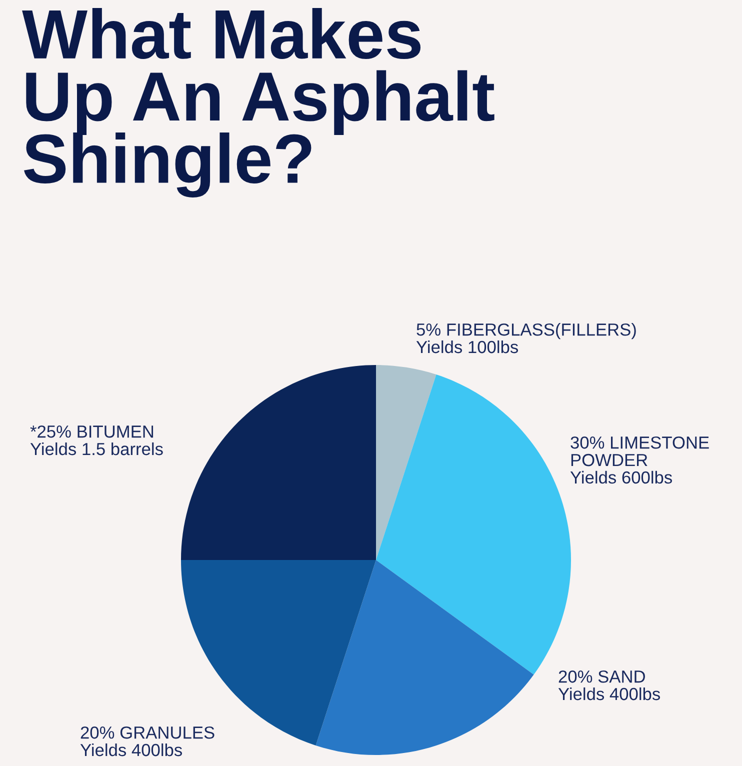 Image resolution: width=742 pixels, height=766 pixels. Describe the element at coordinates (639, 460) in the screenshot. I see `slice-label: 30% LIMESTONE POWDER Yields 600lbs` at that location.